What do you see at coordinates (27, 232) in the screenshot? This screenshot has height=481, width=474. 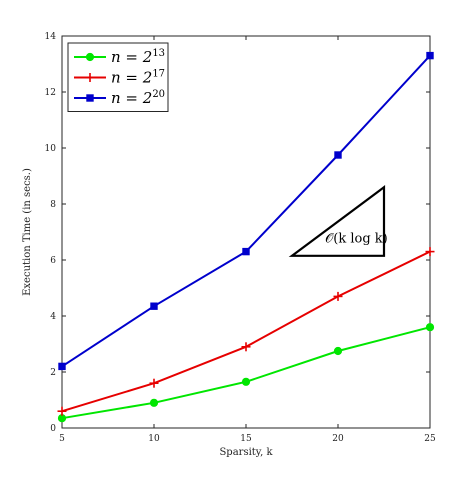 I see `y-axis-label: Execution Time (in secs.)` at bounding box center [27, 232].